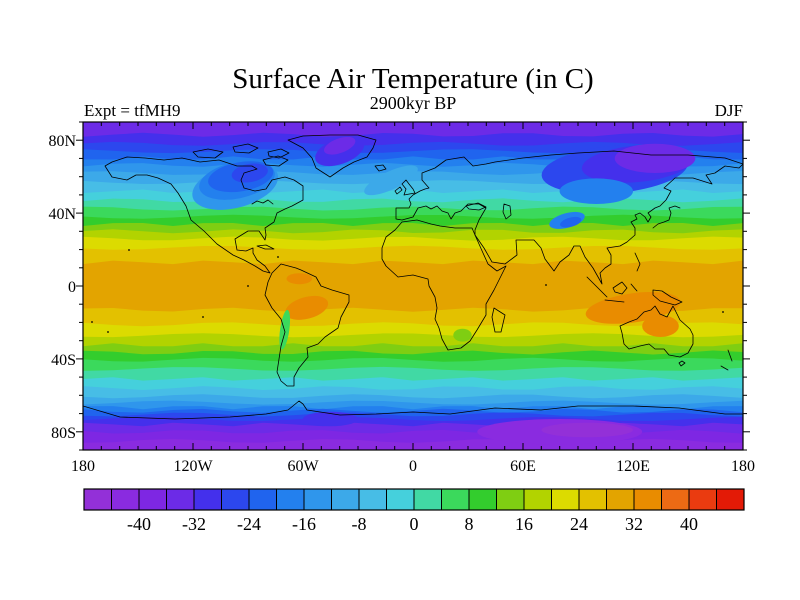 The height and width of the screenshot is (600, 800). What do you see at coordinates (249, 524) in the screenshot?
I see `colorbar-label: -24` at bounding box center [249, 524].